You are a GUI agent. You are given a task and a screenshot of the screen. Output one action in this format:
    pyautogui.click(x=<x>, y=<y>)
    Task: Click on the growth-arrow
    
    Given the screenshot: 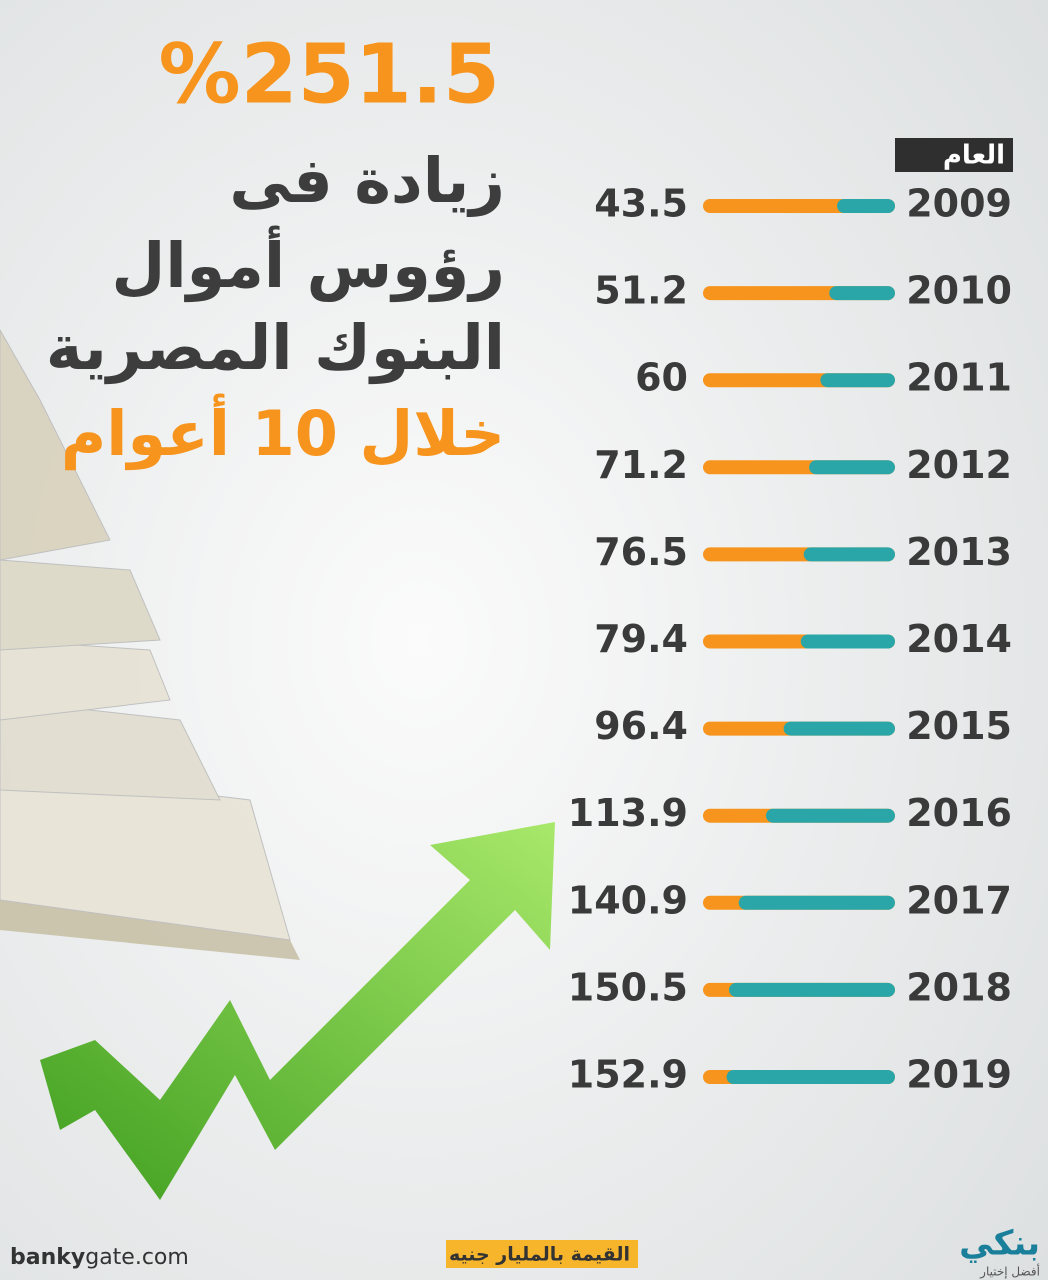 What is the action you would take?
    pyautogui.click(x=297, y=1011)
    